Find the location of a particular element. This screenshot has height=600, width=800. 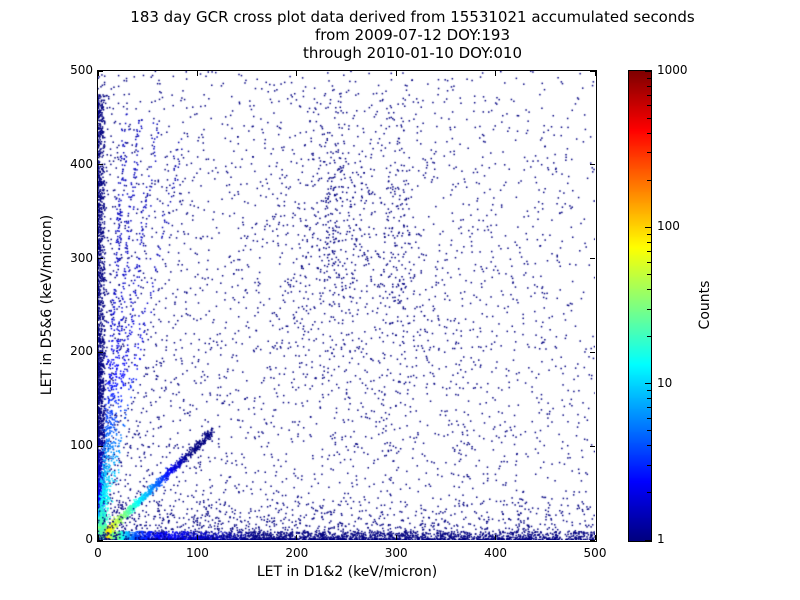

colorbar is located at coordinates (640, 306).